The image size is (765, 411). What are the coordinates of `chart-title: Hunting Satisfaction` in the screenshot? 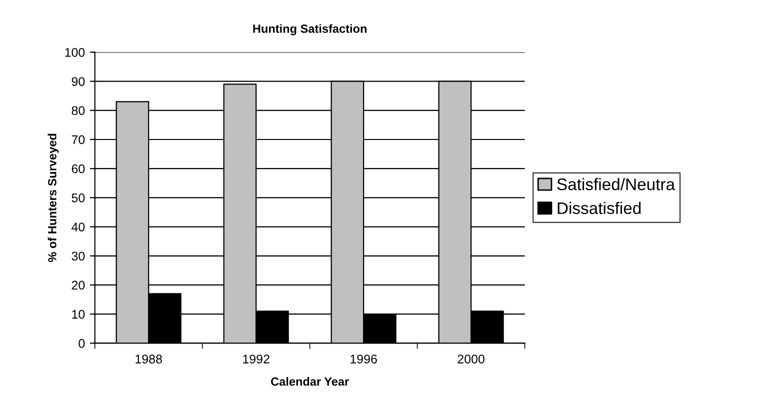 It's located at (309, 30).